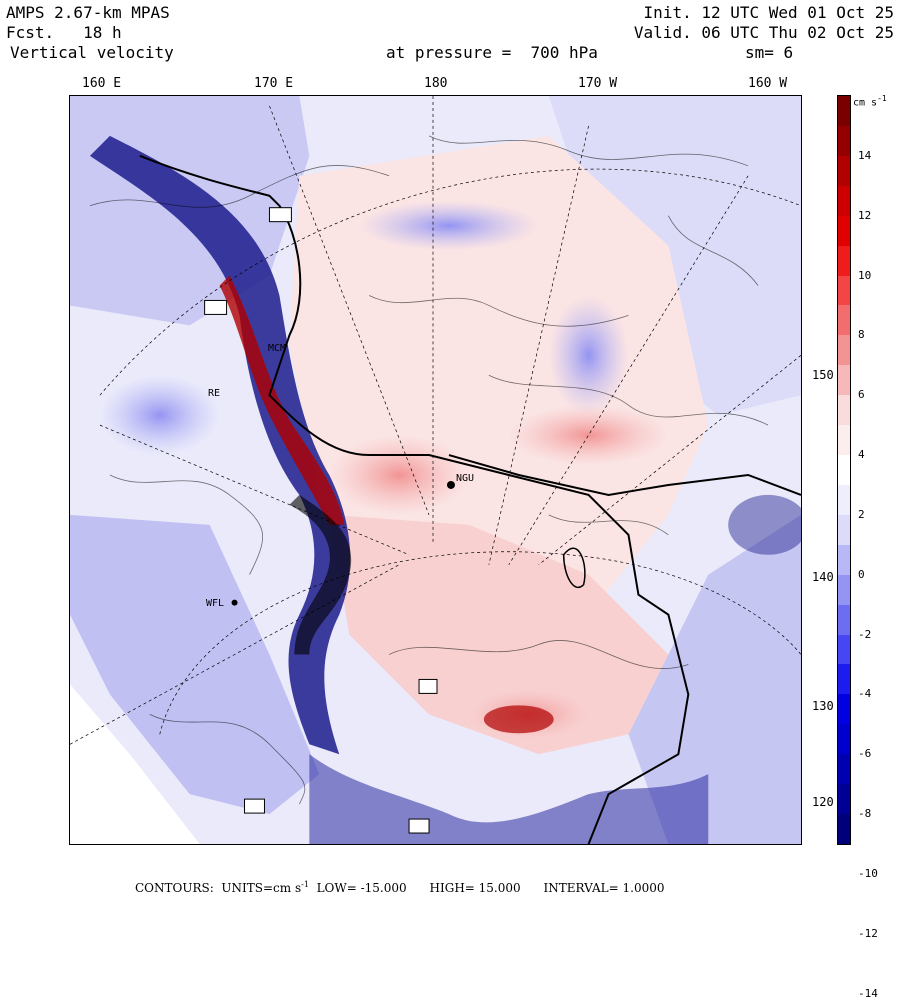 This screenshot has width=900, height=1000. Describe the element at coordinates (214, 393) in the screenshot. I see `station-label-re: RE` at that location.